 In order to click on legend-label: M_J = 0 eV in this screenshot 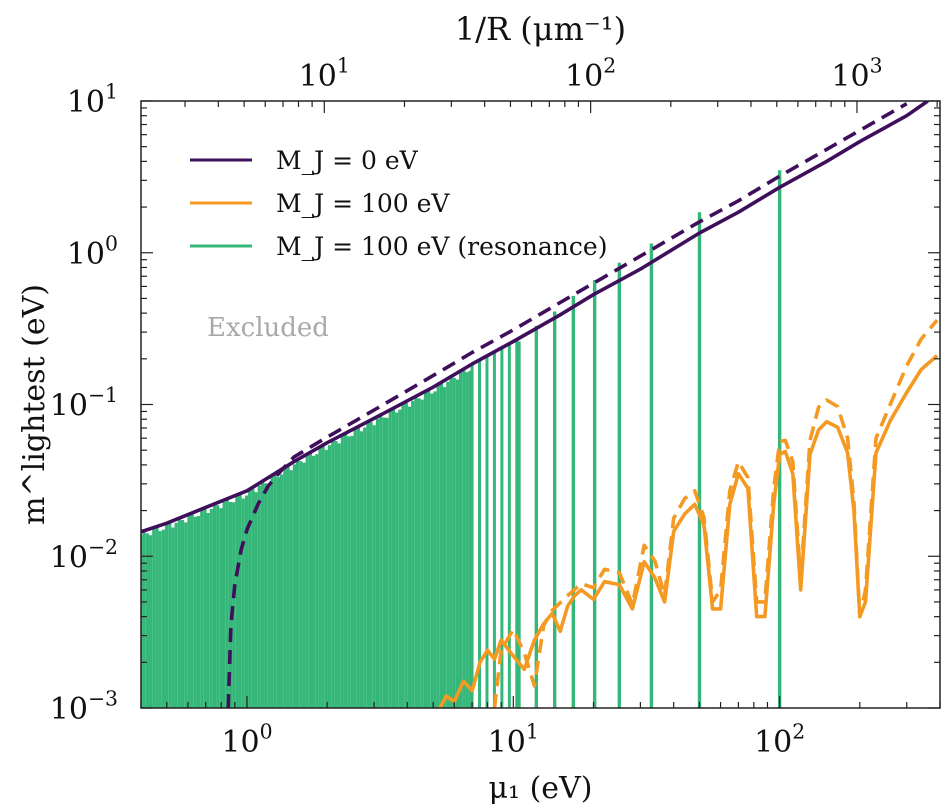, I will do `click(347, 160)`.